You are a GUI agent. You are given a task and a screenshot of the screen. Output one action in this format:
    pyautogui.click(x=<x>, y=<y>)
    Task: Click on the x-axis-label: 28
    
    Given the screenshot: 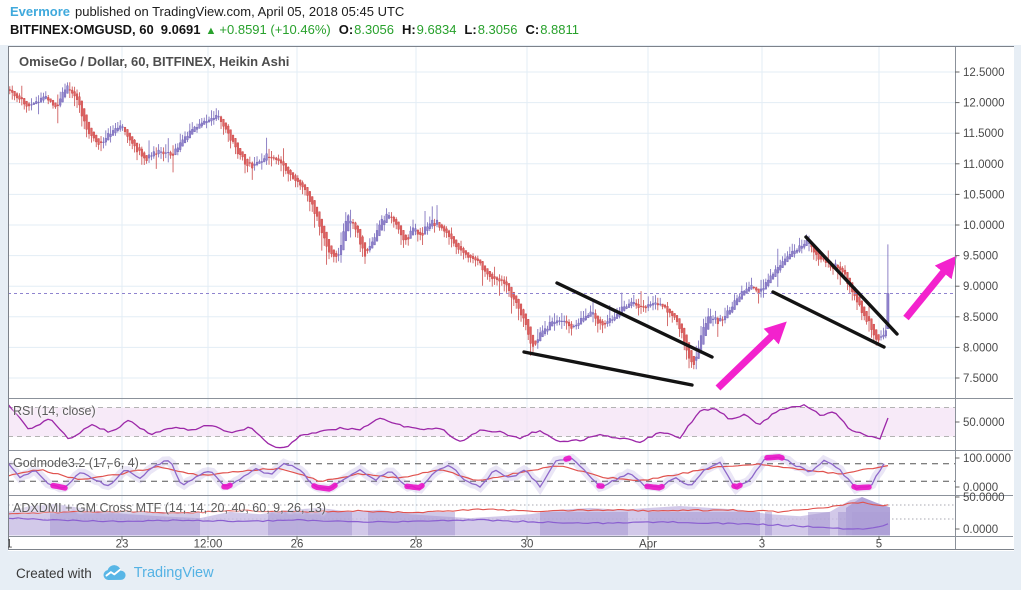 What is the action you would take?
    pyautogui.click(x=416, y=545)
    